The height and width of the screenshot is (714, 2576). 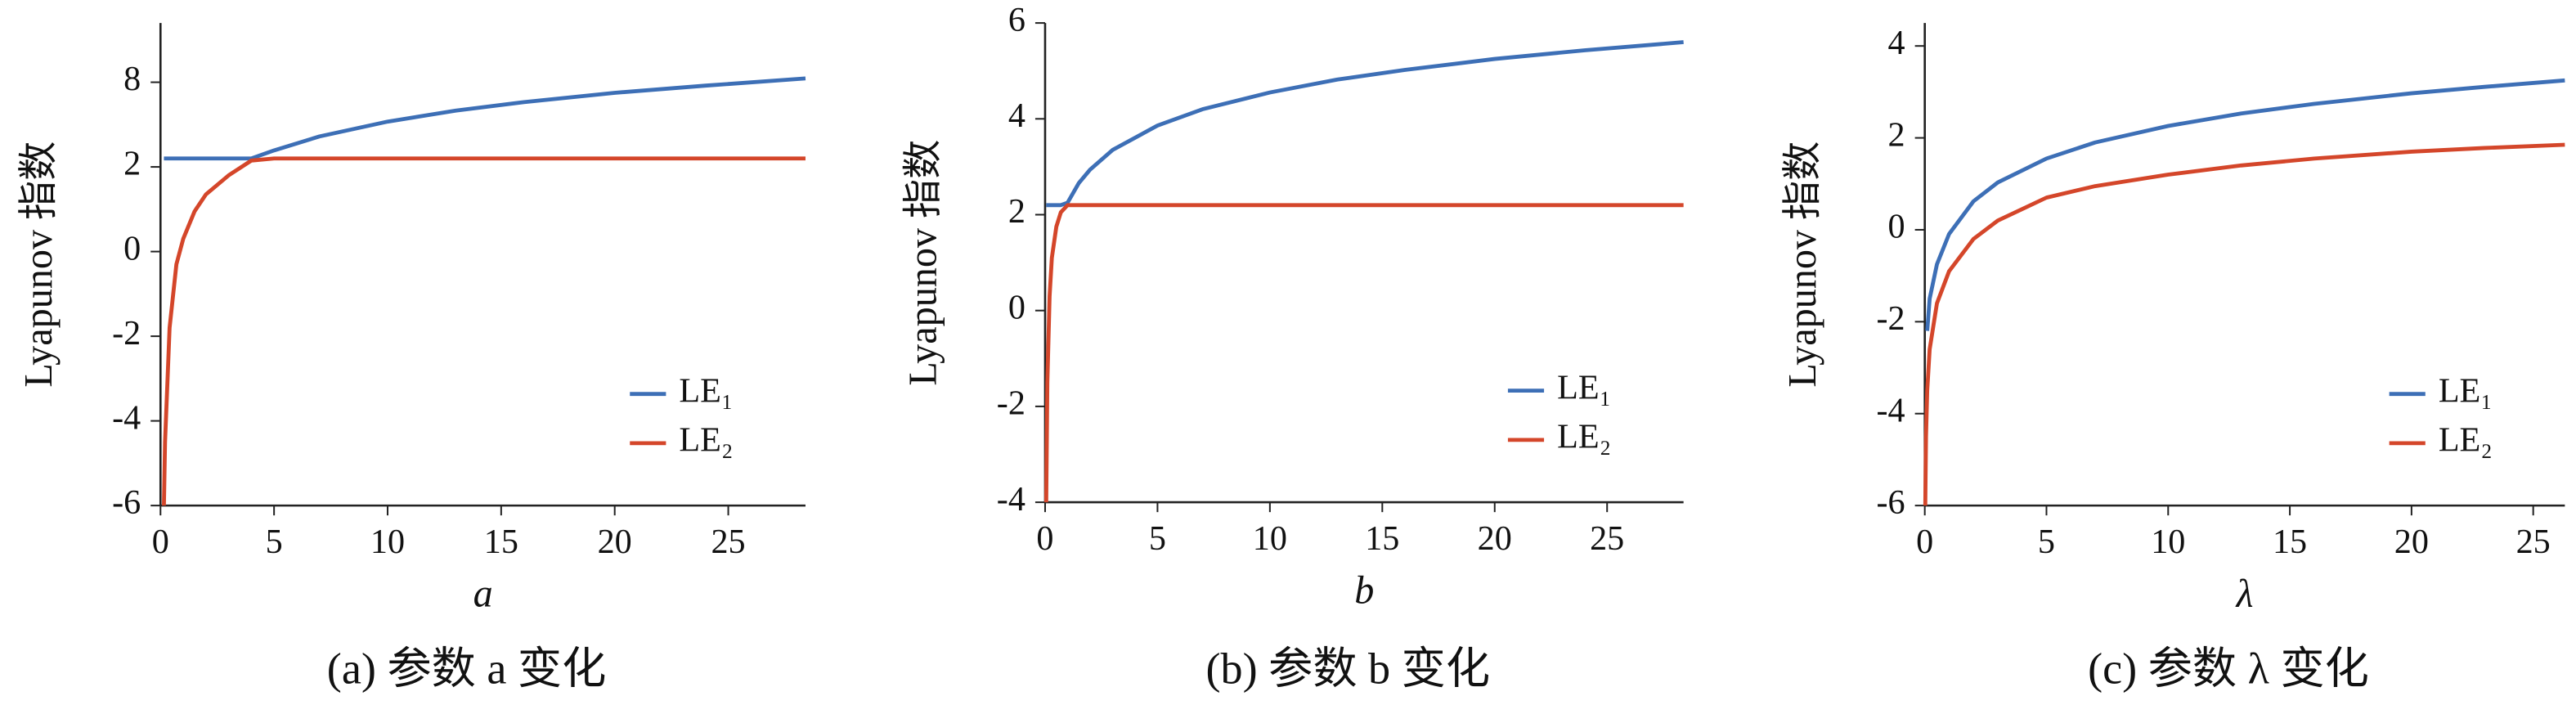 What do you see at coordinates (1016, 20) in the screenshot?
I see `y-tick-label: 6` at bounding box center [1016, 20].